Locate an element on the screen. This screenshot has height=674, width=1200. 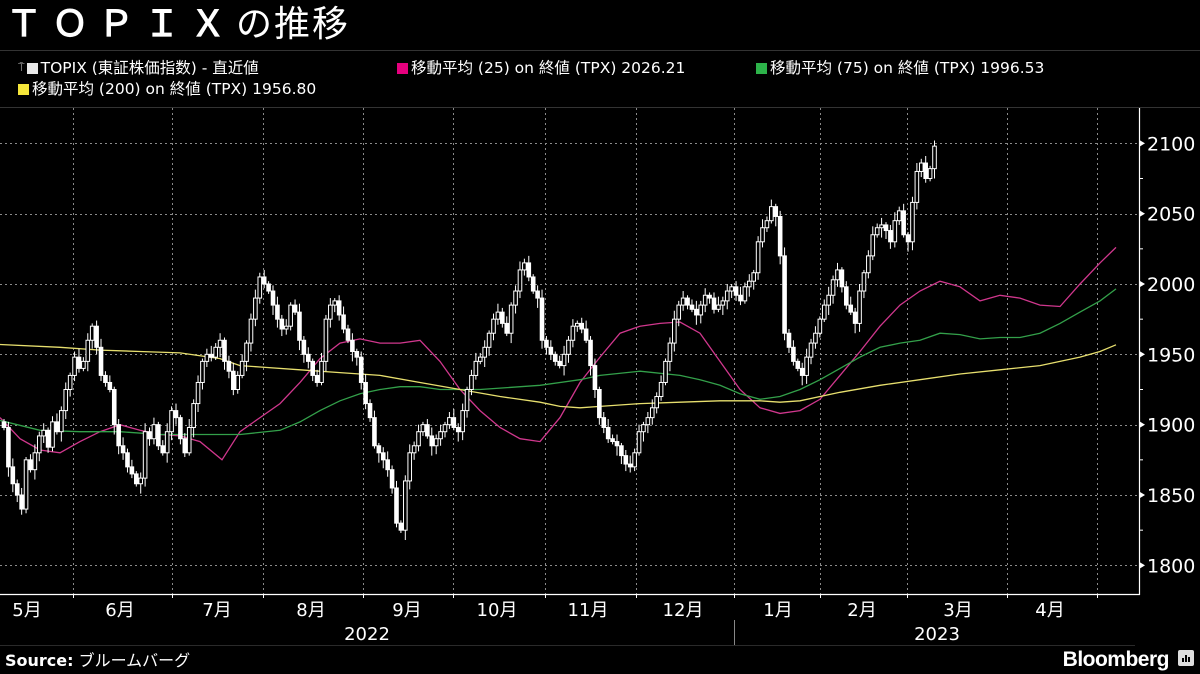
y-axis: 1800 1850 1900 1950 2000 2050 2100 is located at coordinates (1166, 351).